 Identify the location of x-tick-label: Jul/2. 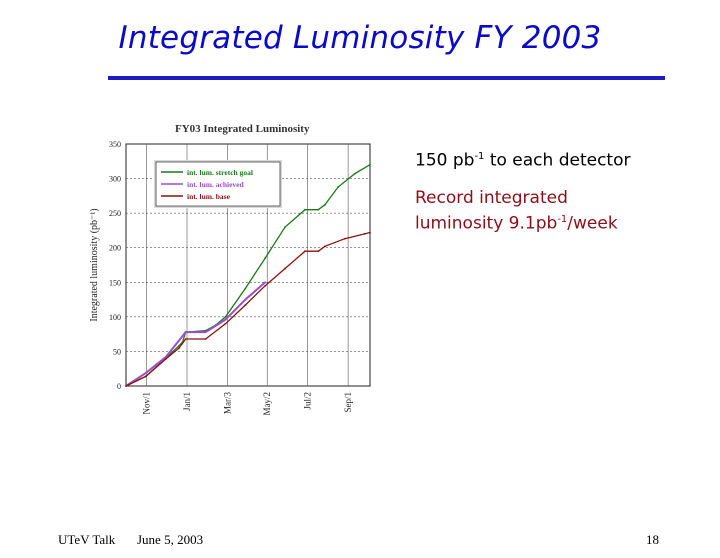
(308, 401).